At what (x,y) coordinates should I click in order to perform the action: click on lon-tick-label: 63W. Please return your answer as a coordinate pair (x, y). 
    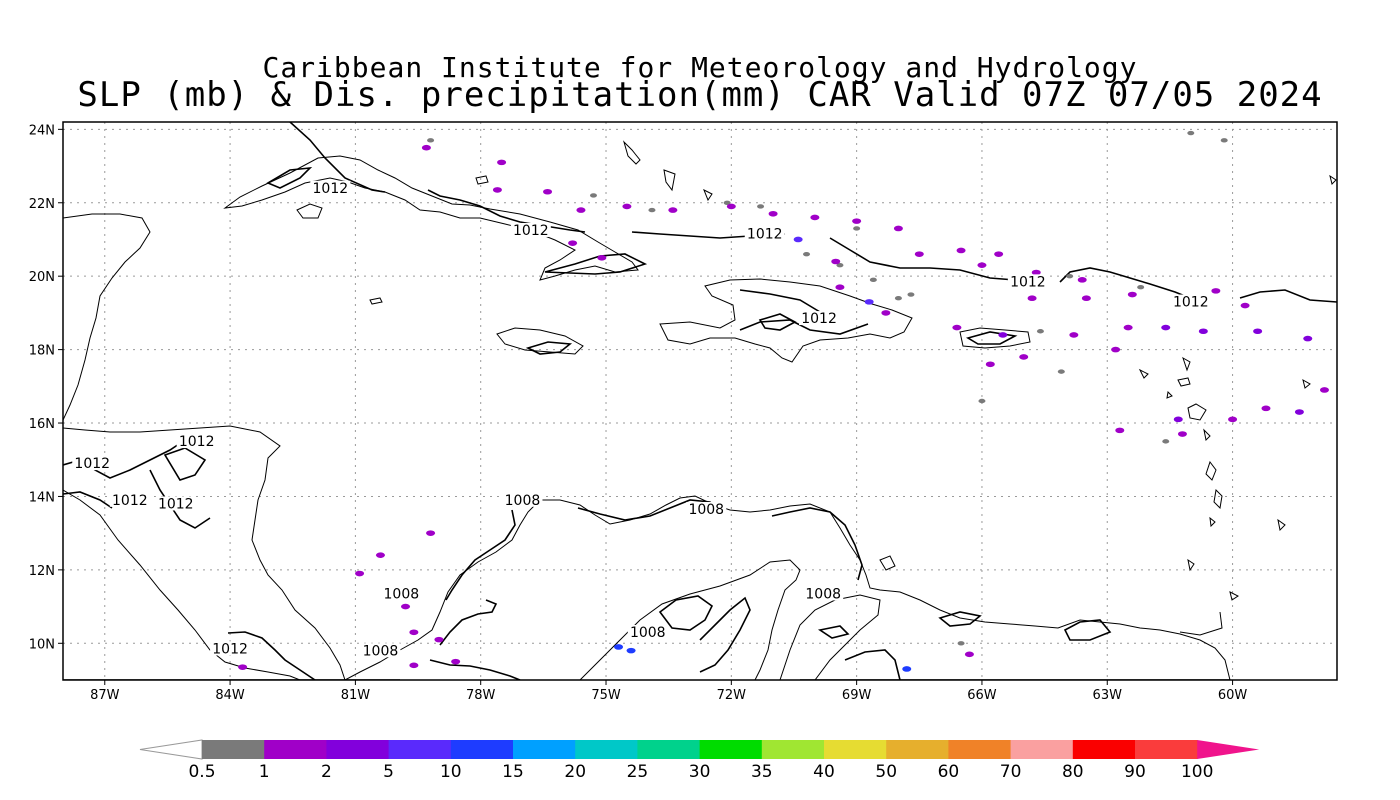
    Looking at the image, I should click on (1108, 695).